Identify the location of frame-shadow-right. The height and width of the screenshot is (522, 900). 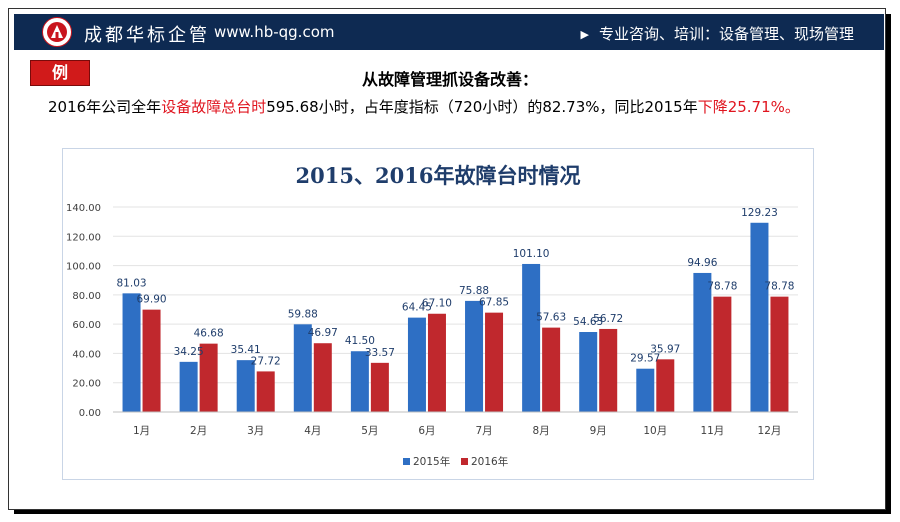
(888, 263).